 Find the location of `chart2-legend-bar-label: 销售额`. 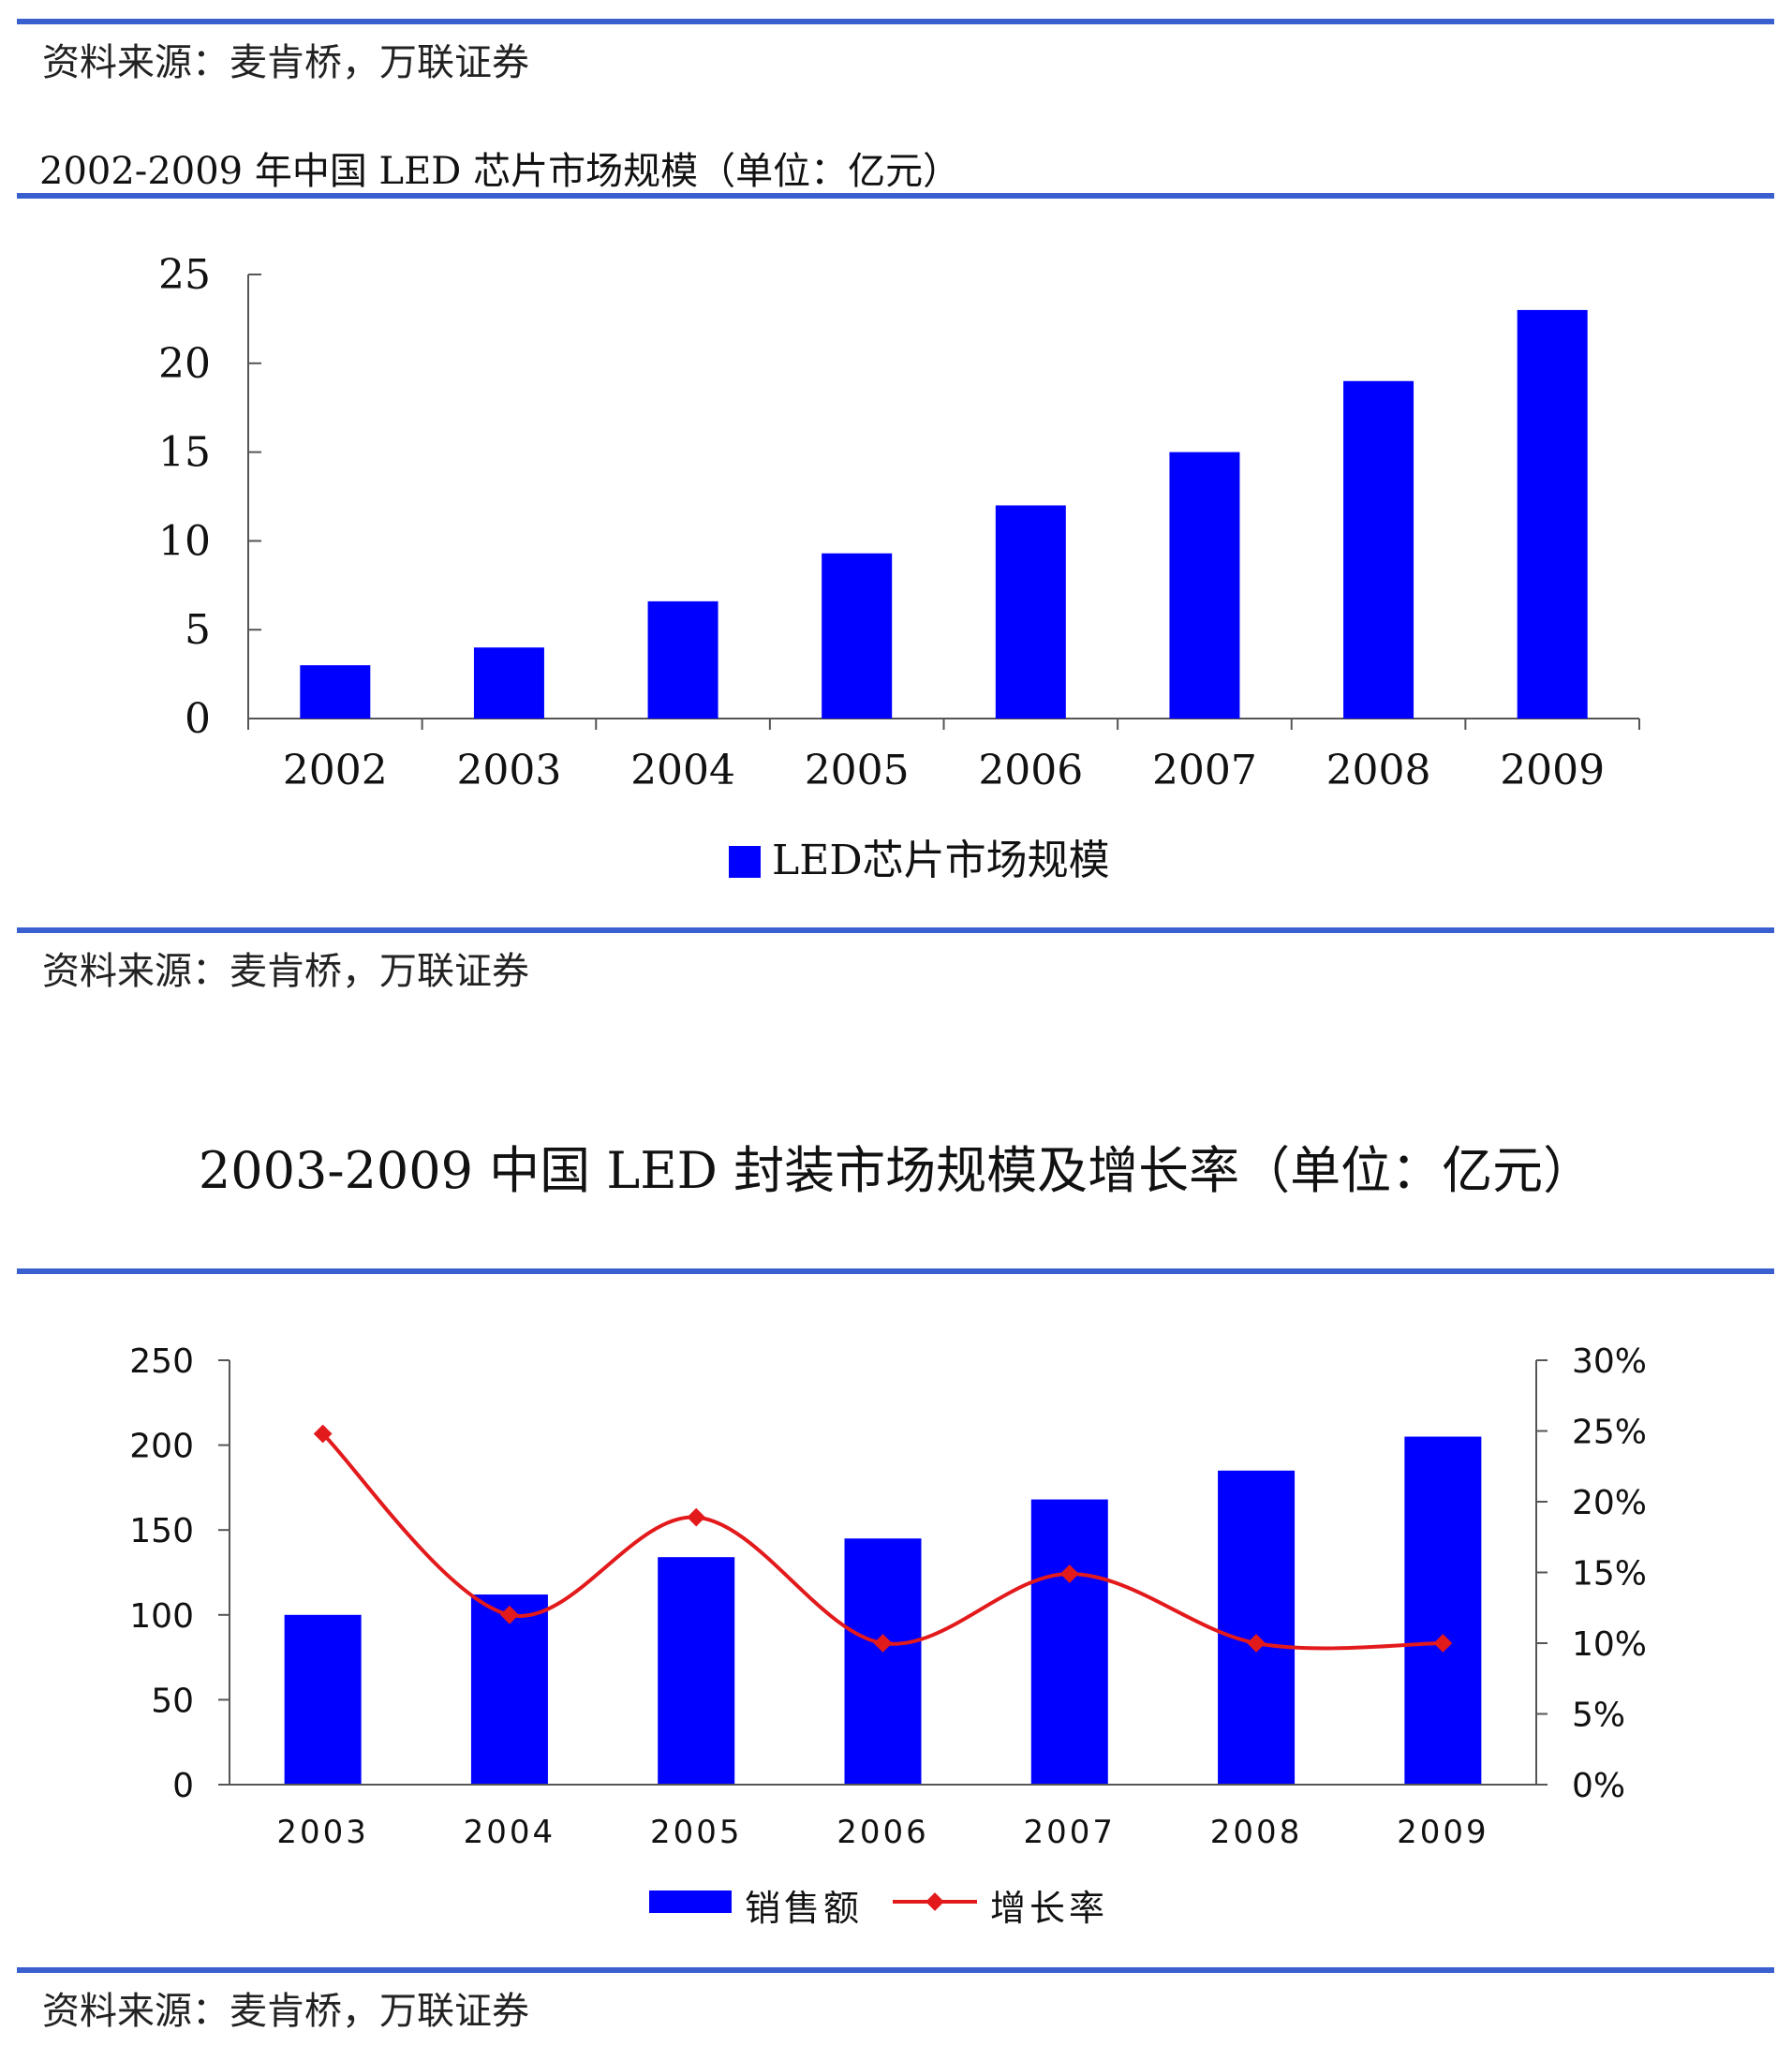

chart2-legend-bar-label: 销售额 is located at coordinates (804, 1908).